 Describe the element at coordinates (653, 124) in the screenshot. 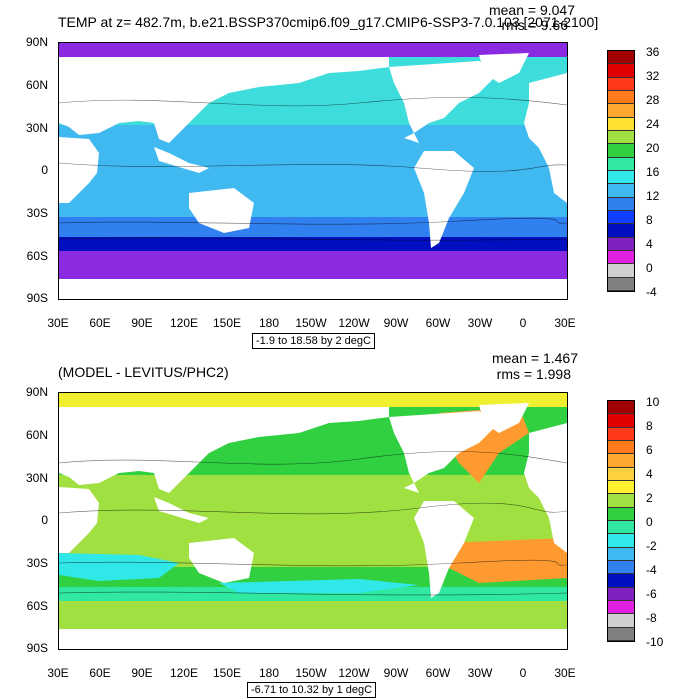

I see `colorbar-label: 24` at that location.